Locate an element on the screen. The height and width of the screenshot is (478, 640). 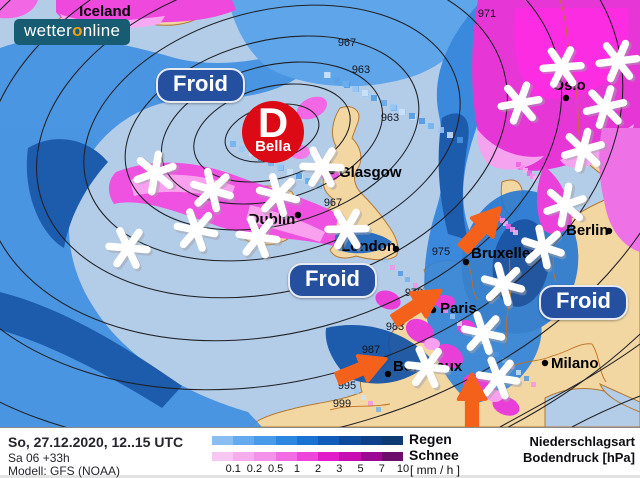
city-label: Glasgow is located at coordinates (370, 172).